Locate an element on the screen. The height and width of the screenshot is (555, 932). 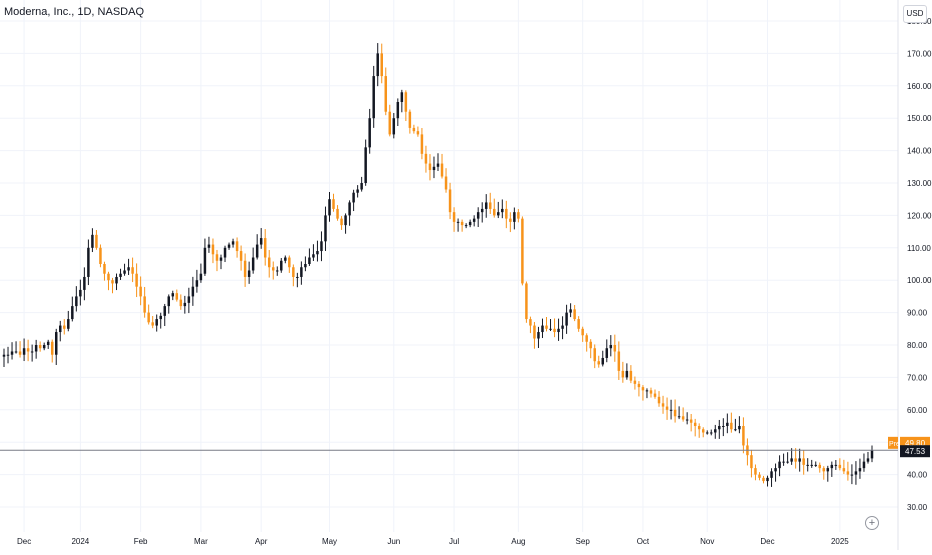
plus-circle-icon: + is located at coordinates (872, 523).